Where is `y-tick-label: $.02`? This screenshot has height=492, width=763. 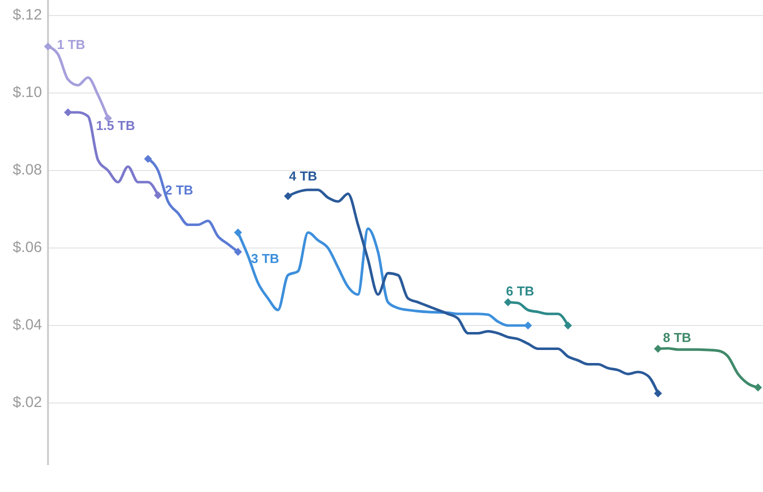 y-tick-label: $.02 is located at coordinates (27, 402).